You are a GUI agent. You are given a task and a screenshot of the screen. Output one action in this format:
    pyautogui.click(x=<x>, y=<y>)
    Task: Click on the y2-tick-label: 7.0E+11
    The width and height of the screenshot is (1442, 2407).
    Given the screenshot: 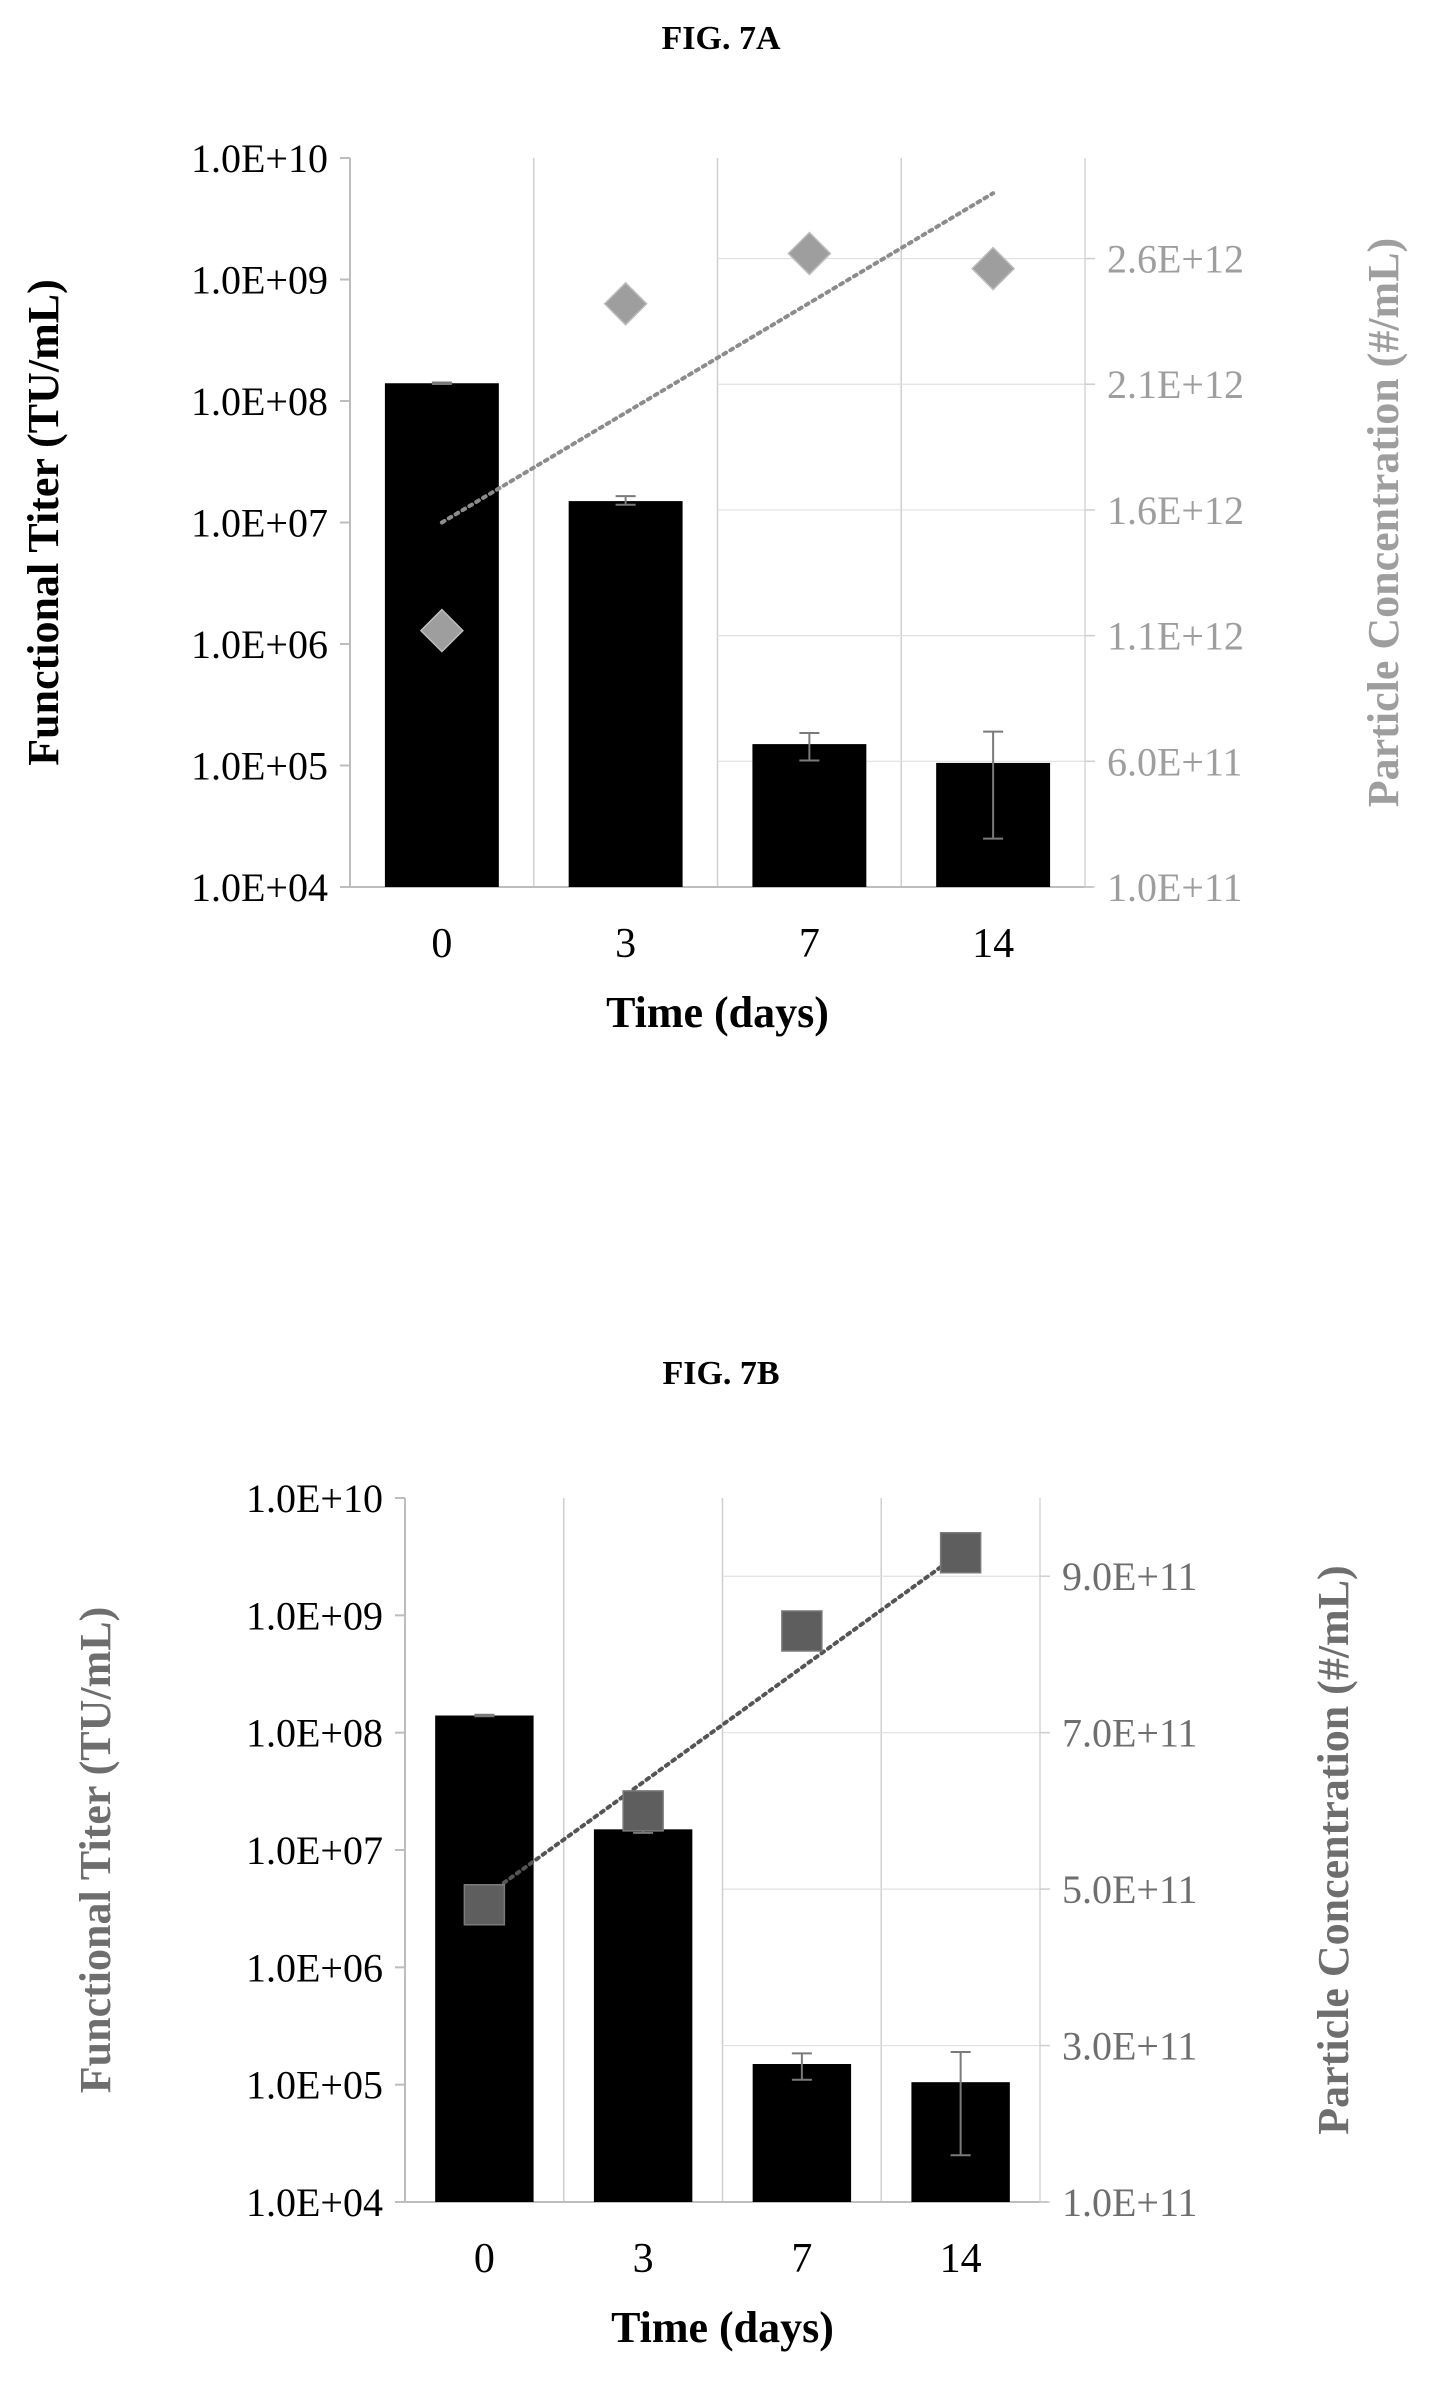 What is the action you would take?
    pyautogui.click(x=1130, y=1733)
    